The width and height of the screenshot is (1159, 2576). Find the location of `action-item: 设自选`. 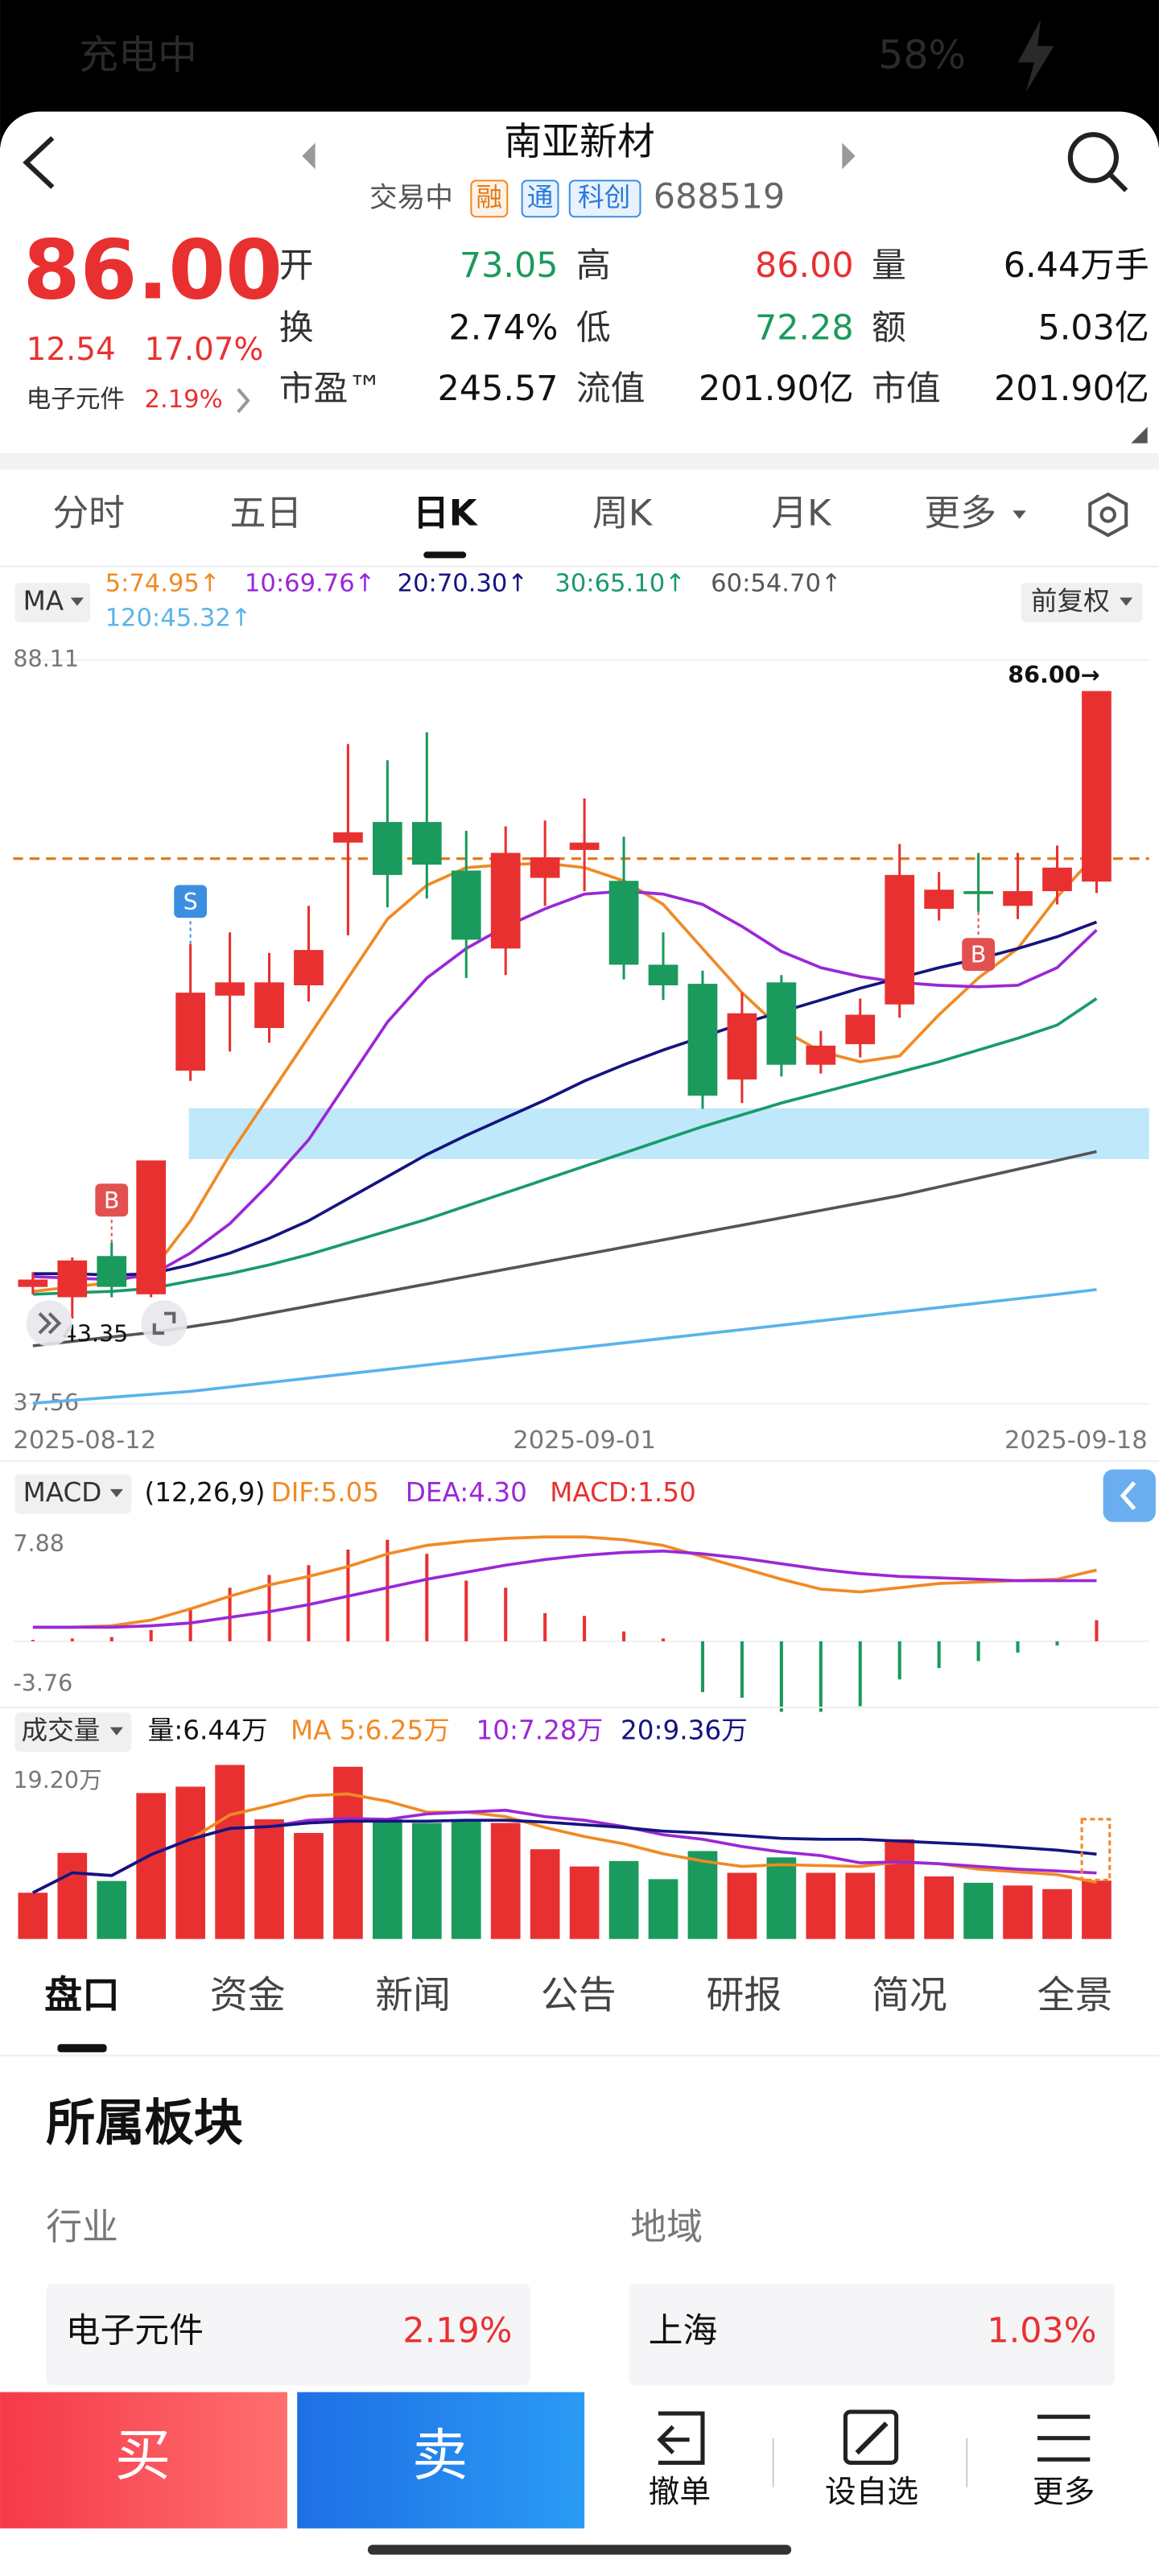

action-item: 设自选 is located at coordinates (871, 2493).